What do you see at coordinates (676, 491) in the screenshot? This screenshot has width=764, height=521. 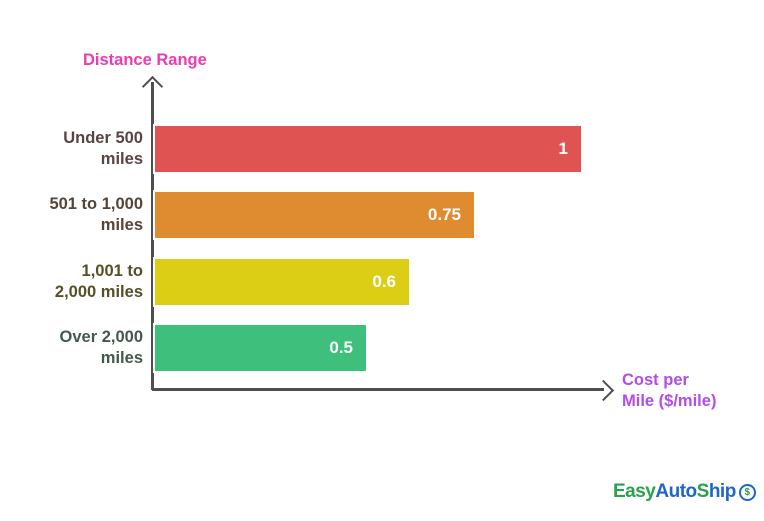 I see `logo-text-segment: Auto` at bounding box center [676, 491].